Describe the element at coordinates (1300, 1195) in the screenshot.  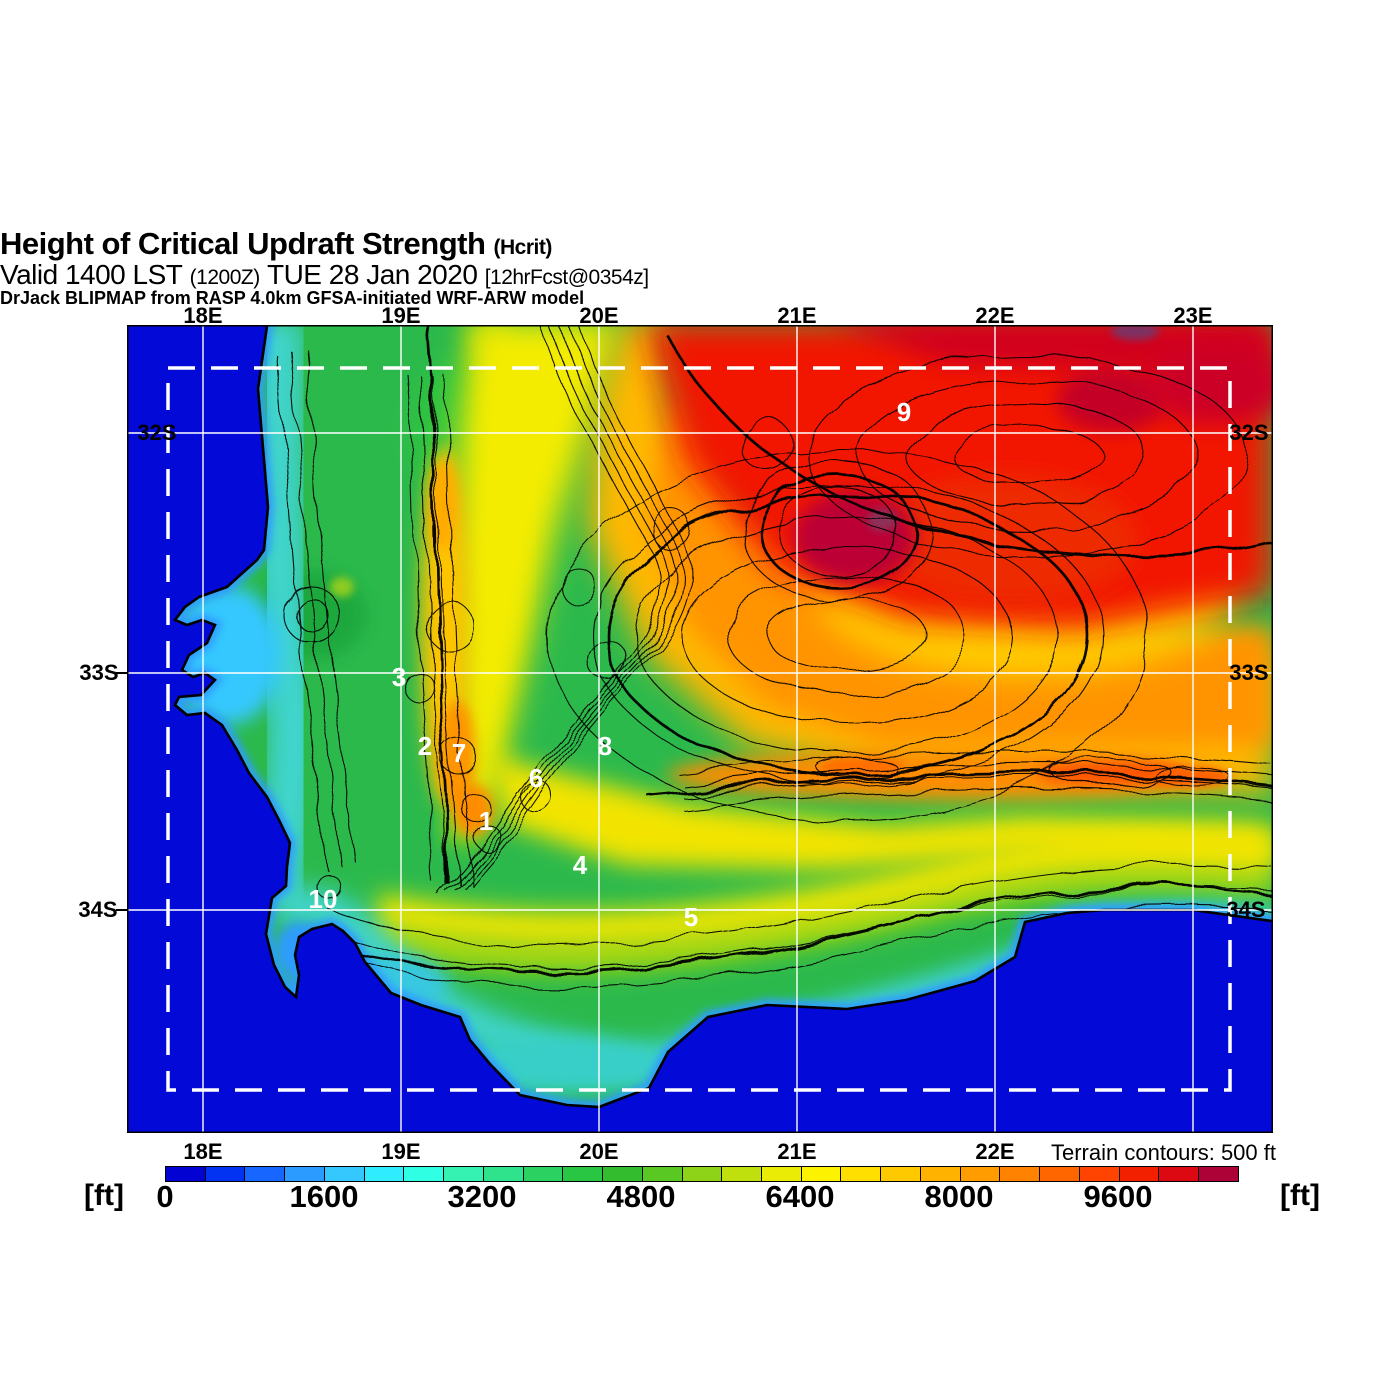
I see `colorbar-unit-right: [ft]` at that location.